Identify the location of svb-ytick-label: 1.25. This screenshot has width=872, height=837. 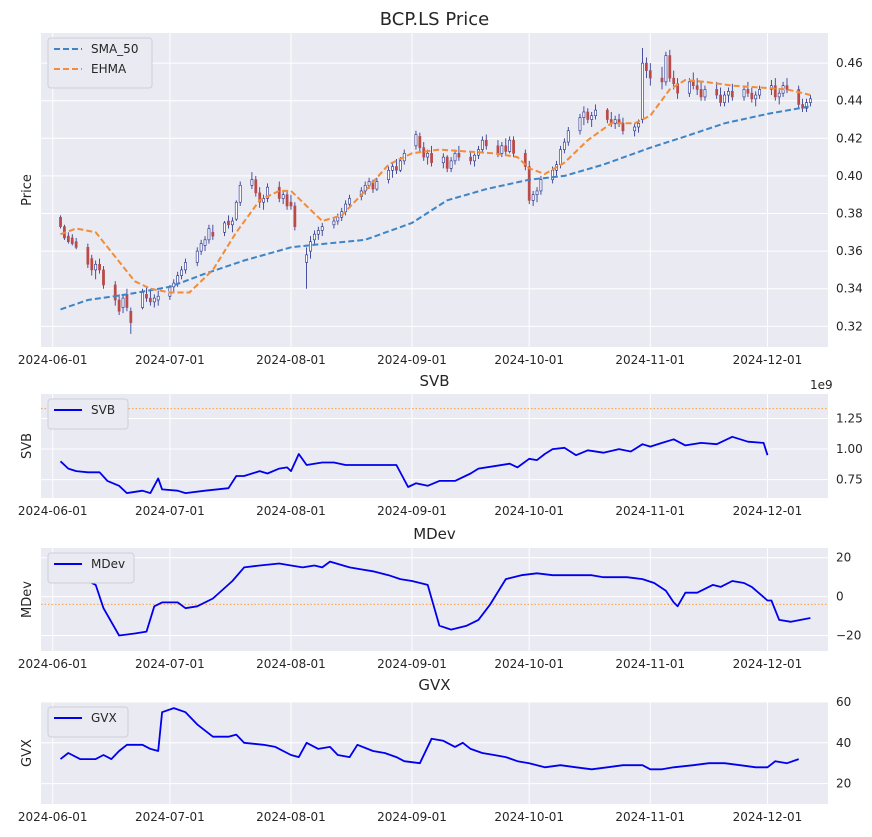
(849, 418).